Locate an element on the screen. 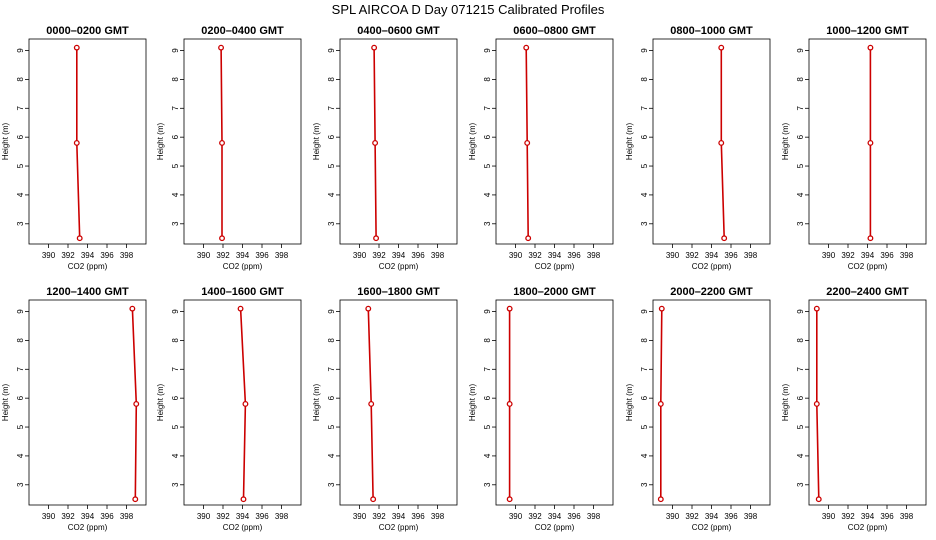  panel-title: 0200–0400 GMT is located at coordinates (242, 31).